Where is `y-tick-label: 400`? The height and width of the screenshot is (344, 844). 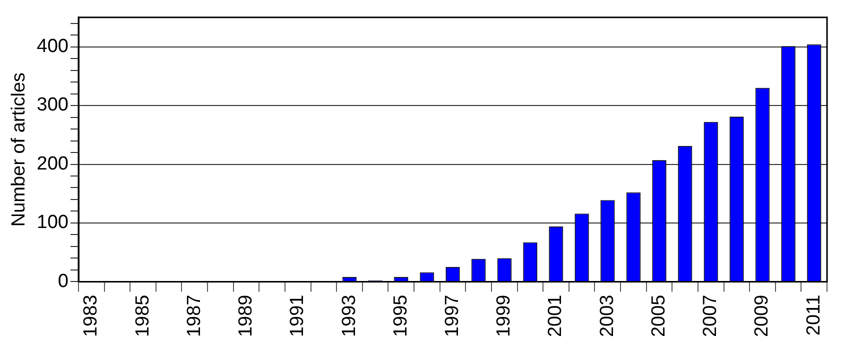
y-tick-label: 400 is located at coordinates (52, 47).